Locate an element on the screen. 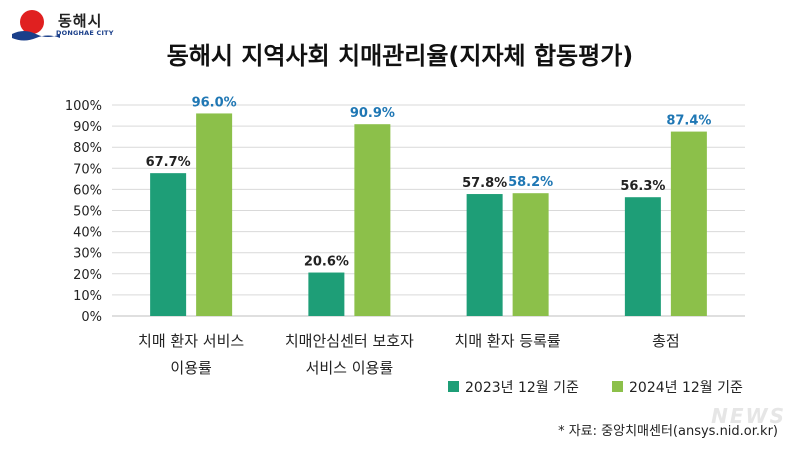 The image size is (800, 450). y-tick-label: 40% is located at coordinates (87, 233).